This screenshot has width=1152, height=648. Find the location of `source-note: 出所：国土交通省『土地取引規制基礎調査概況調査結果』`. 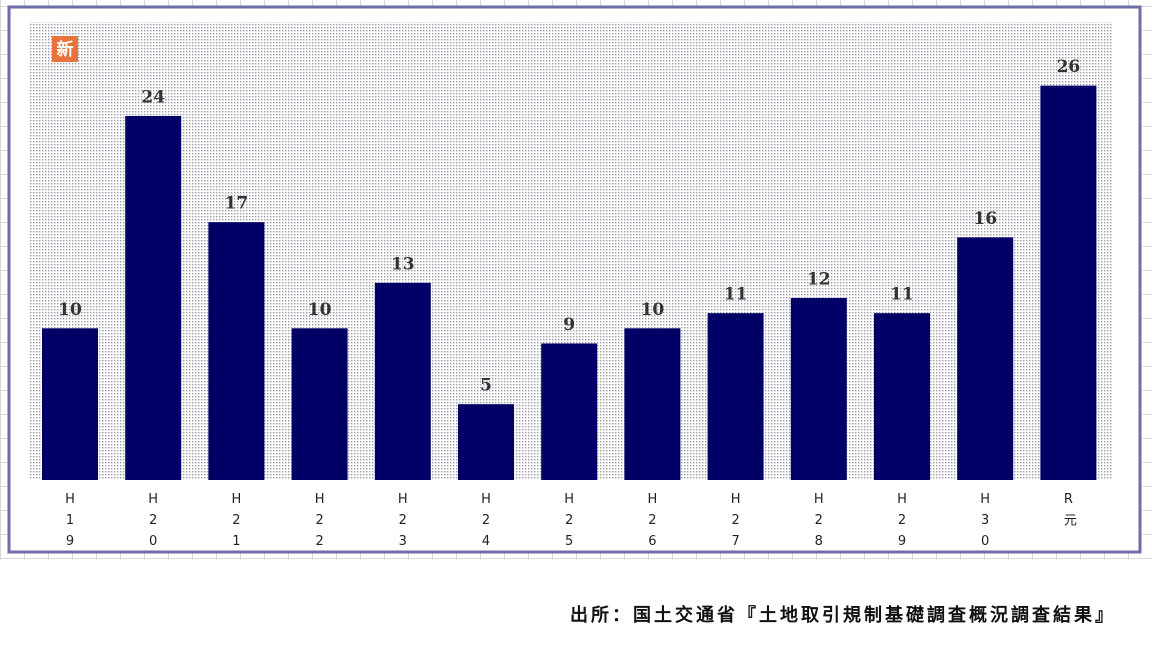

source-note: 出所：国土交通省『土地取引規制基礎調査概況調査結果』 is located at coordinates (843, 615).